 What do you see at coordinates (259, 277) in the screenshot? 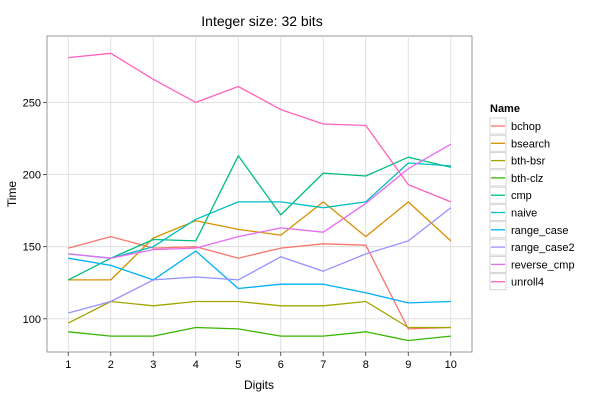
I see `series-line-range-case` at bounding box center [259, 277].